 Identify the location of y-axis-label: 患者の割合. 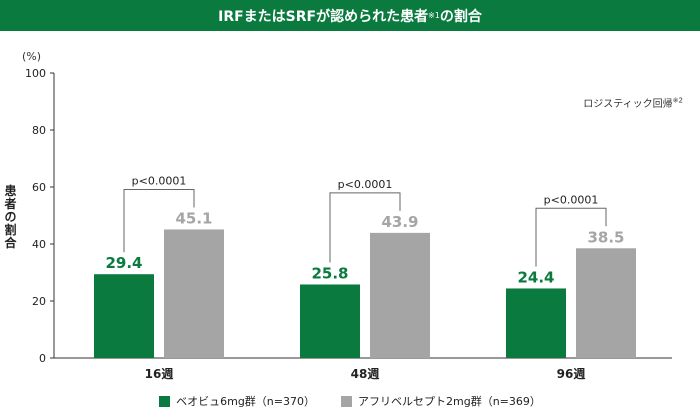
(10, 217).